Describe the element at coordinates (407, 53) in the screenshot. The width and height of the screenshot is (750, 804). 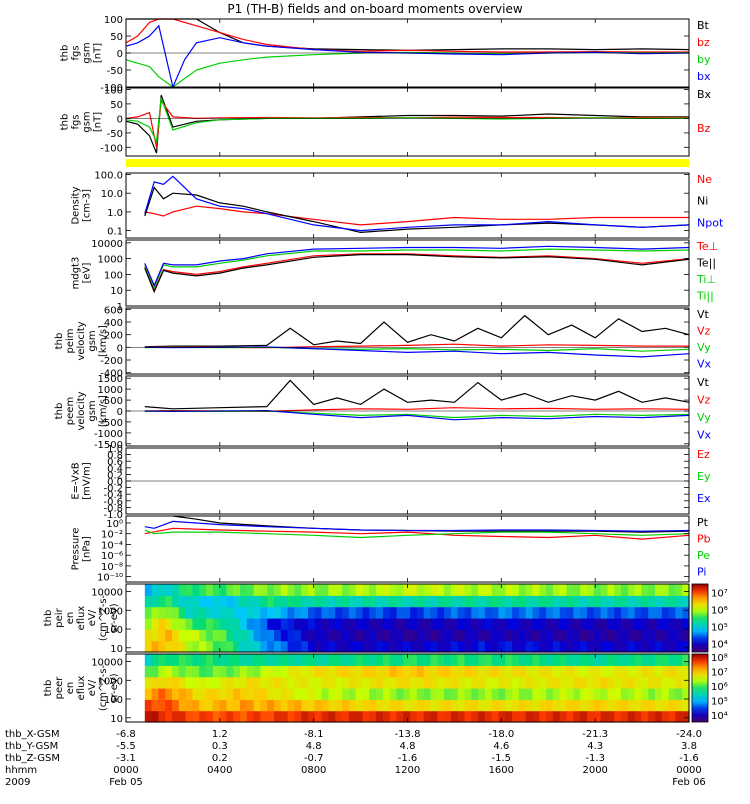
I see `panel-fgs_gsm` at that location.